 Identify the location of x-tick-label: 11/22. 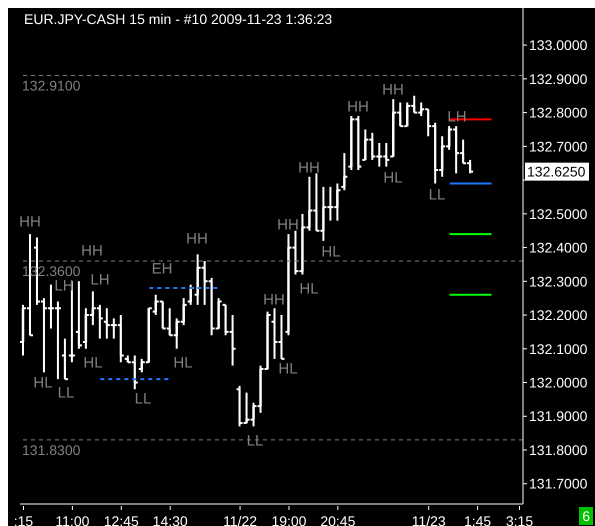
(240, 519).